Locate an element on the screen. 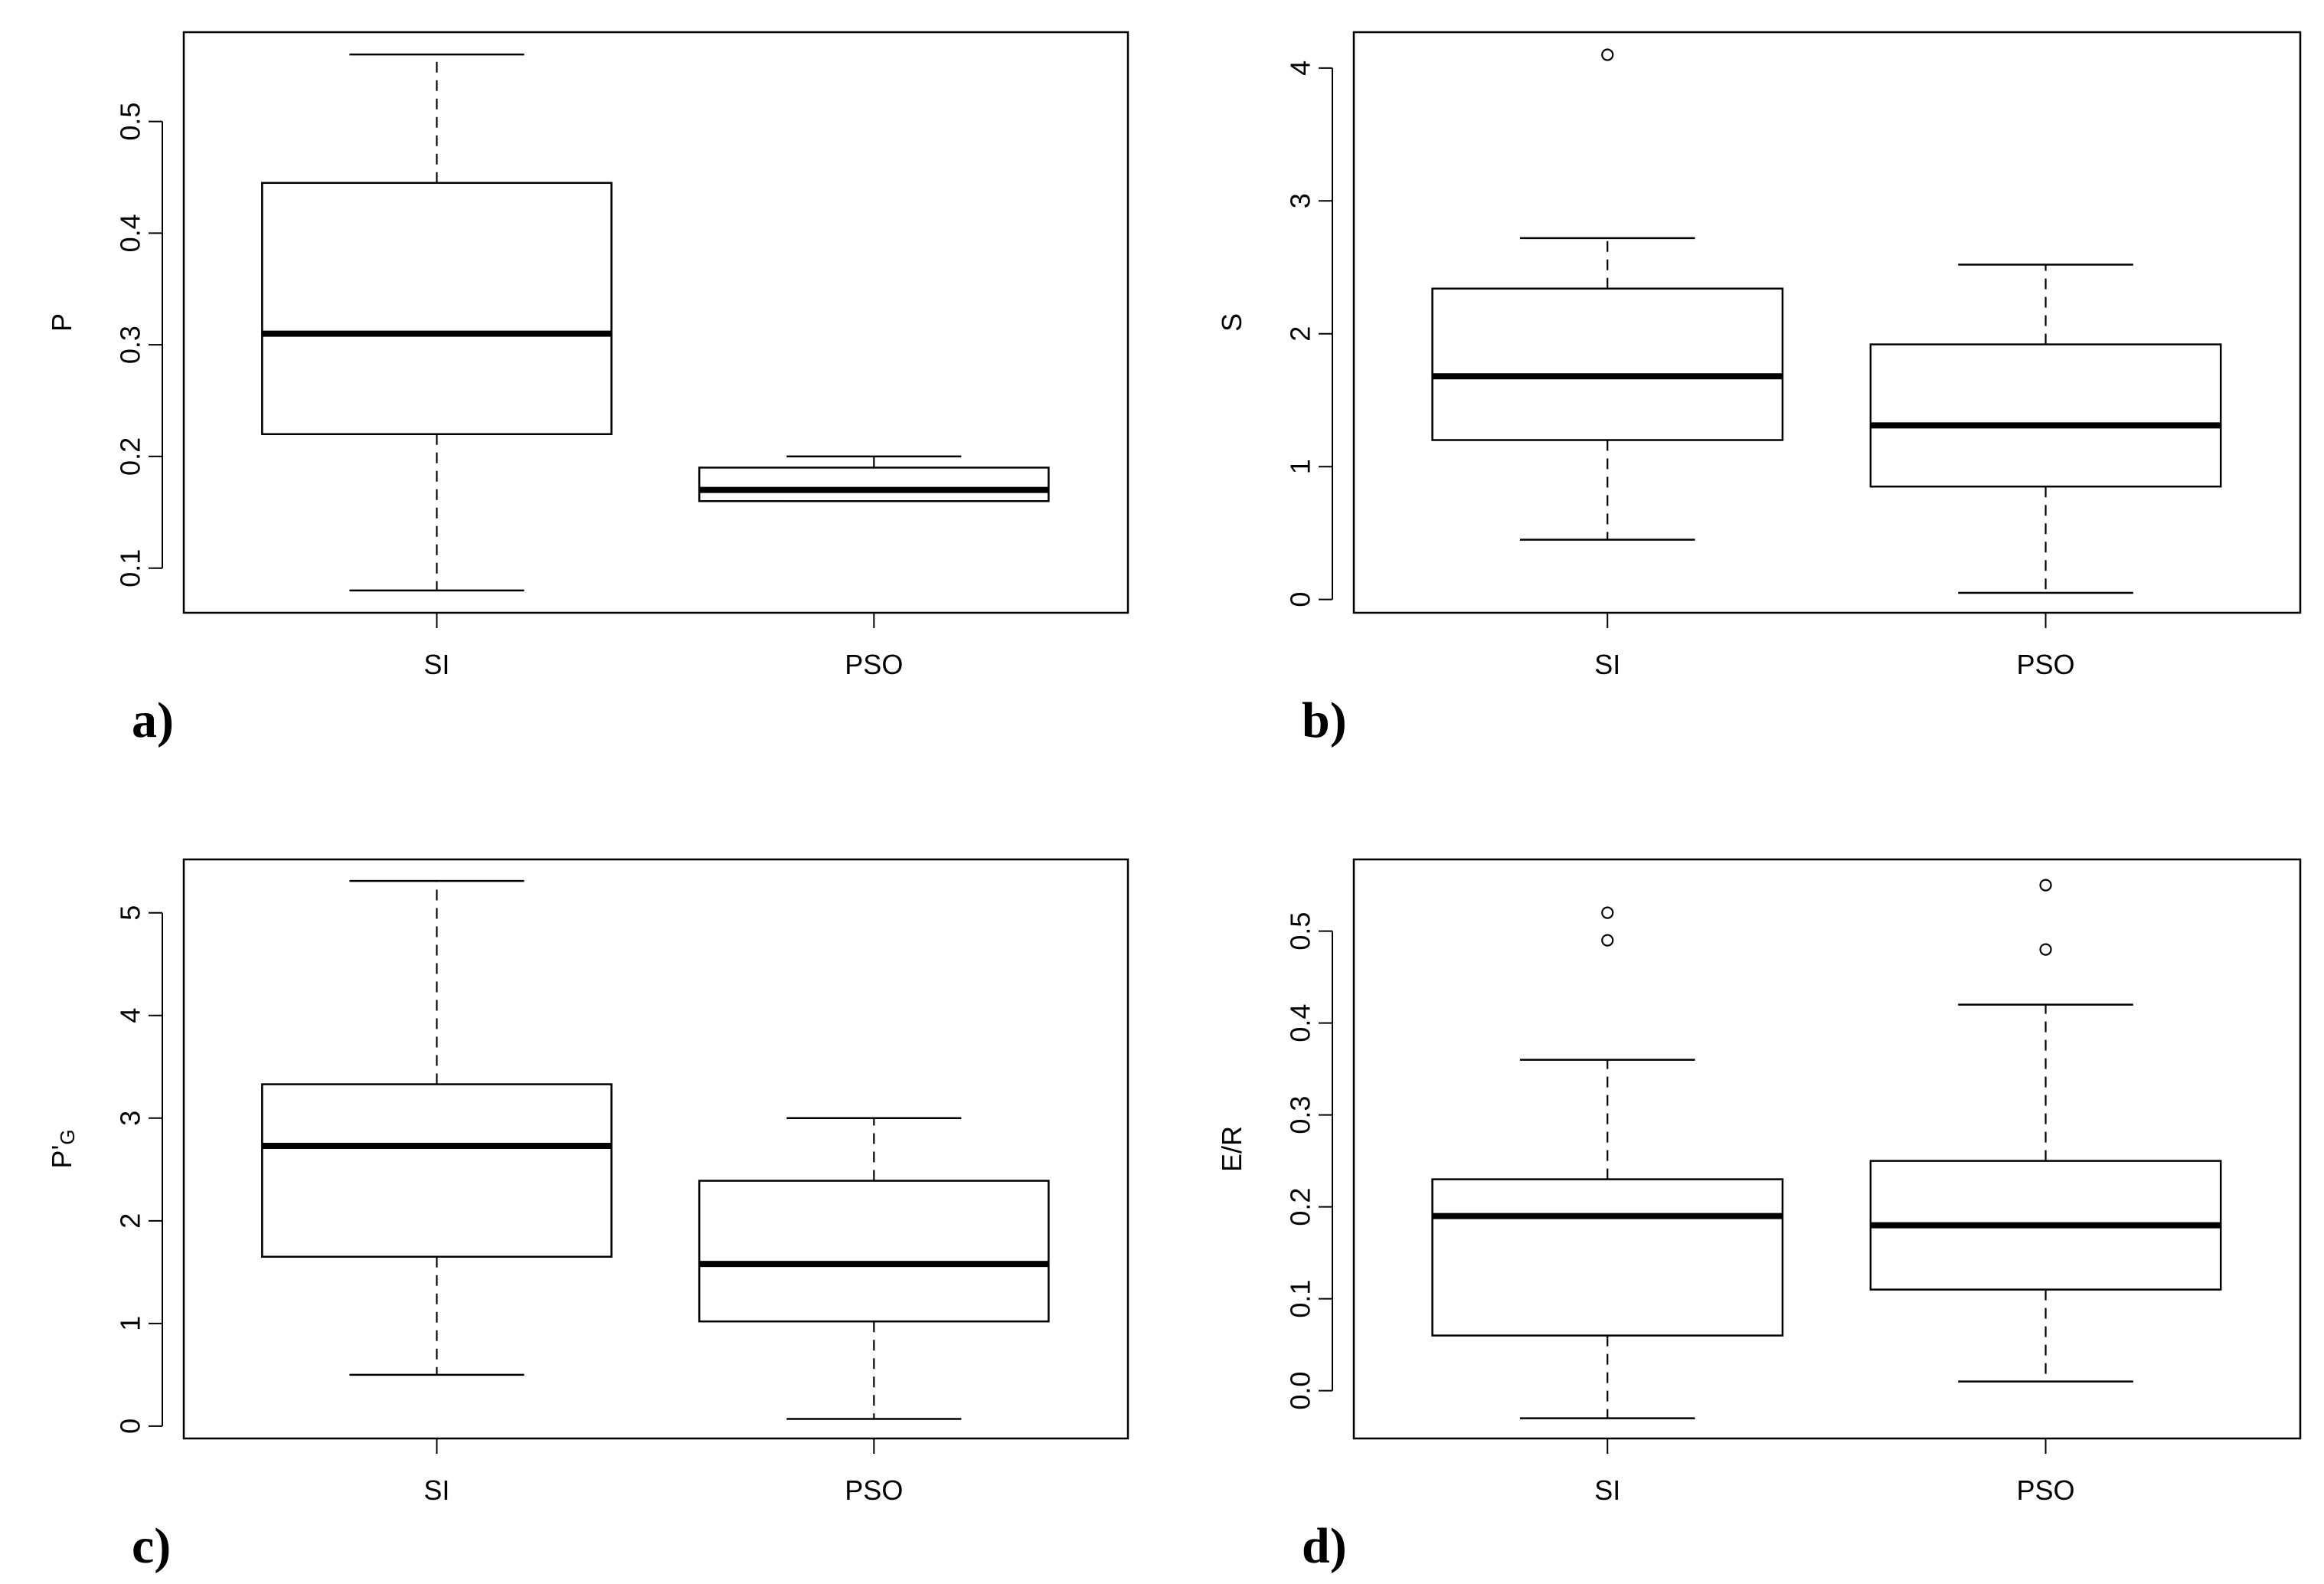  y-axis-title-text: P is located at coordinates (62, 322).